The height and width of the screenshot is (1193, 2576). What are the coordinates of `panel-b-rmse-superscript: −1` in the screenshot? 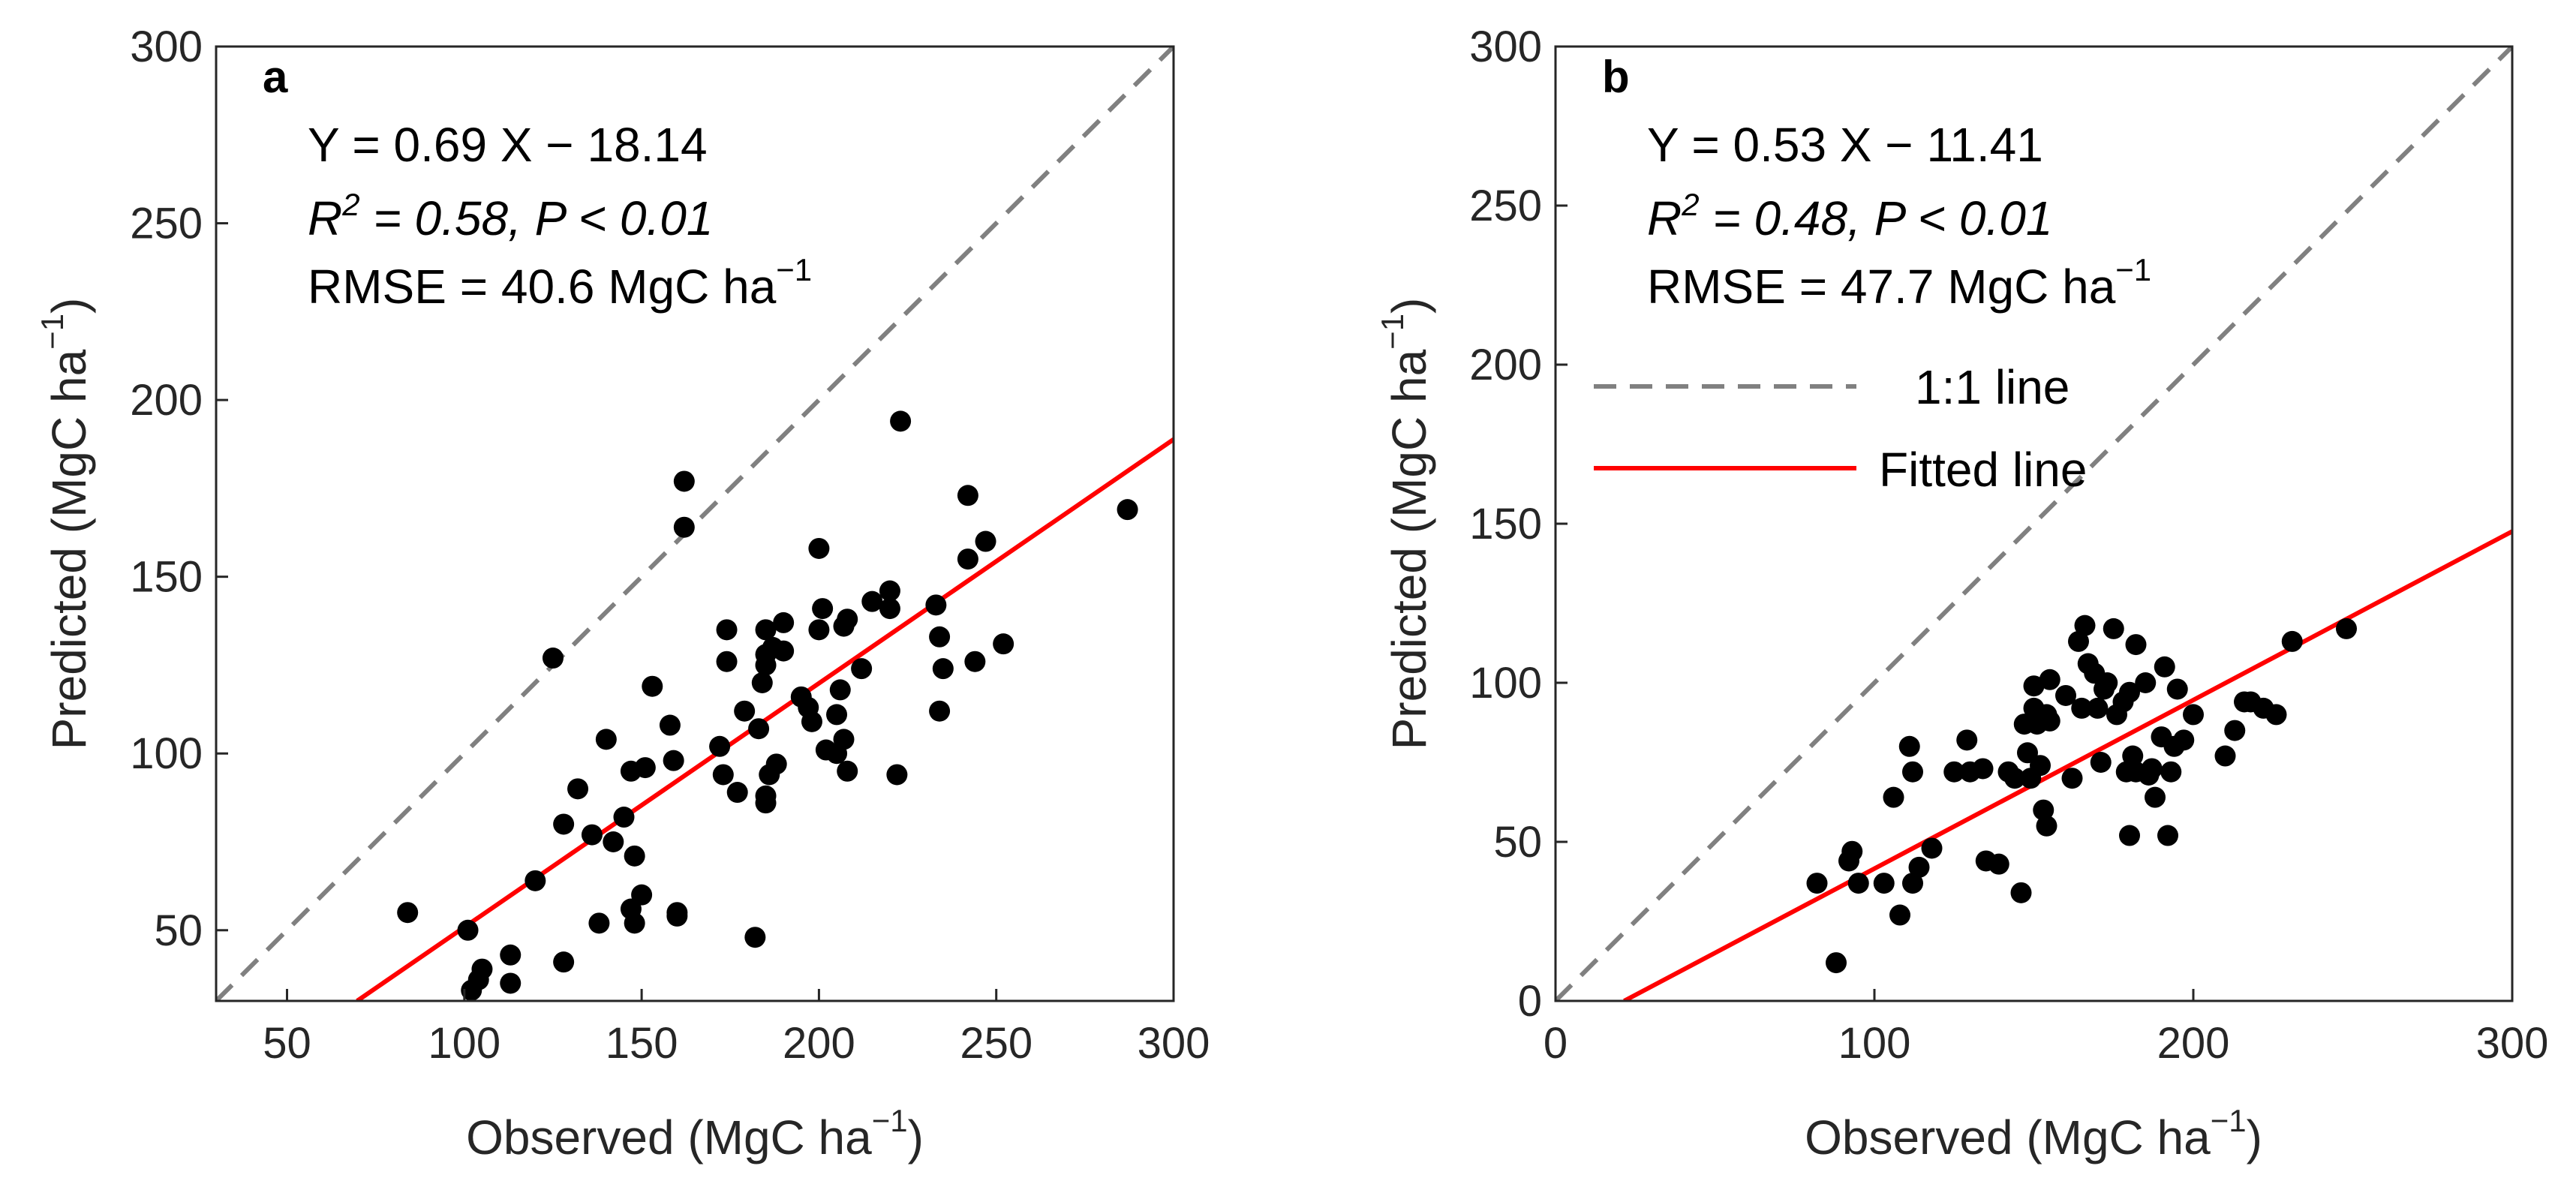 It's located at (2133, 270).